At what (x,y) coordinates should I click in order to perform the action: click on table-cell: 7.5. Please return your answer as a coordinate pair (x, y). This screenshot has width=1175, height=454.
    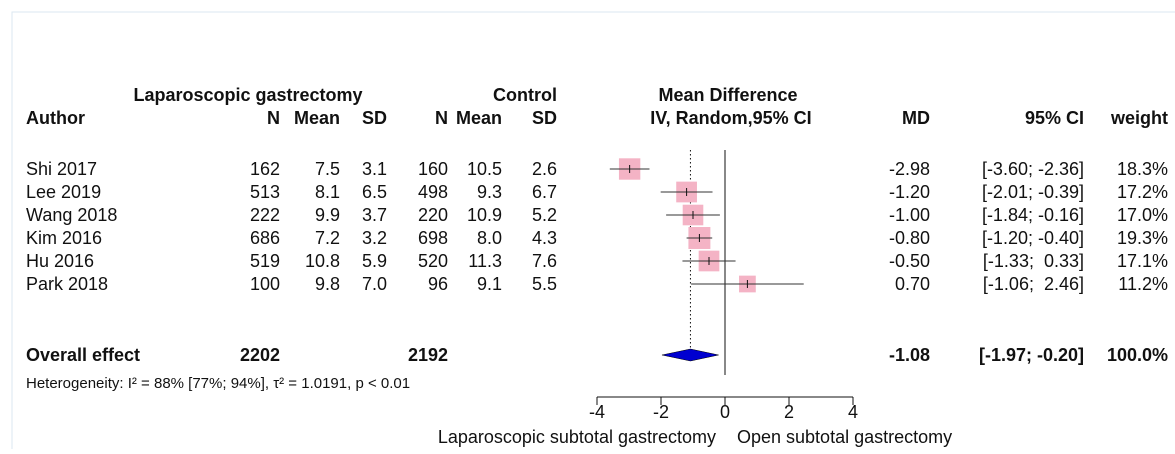
    Looking at the image, I should click on (327, 169).